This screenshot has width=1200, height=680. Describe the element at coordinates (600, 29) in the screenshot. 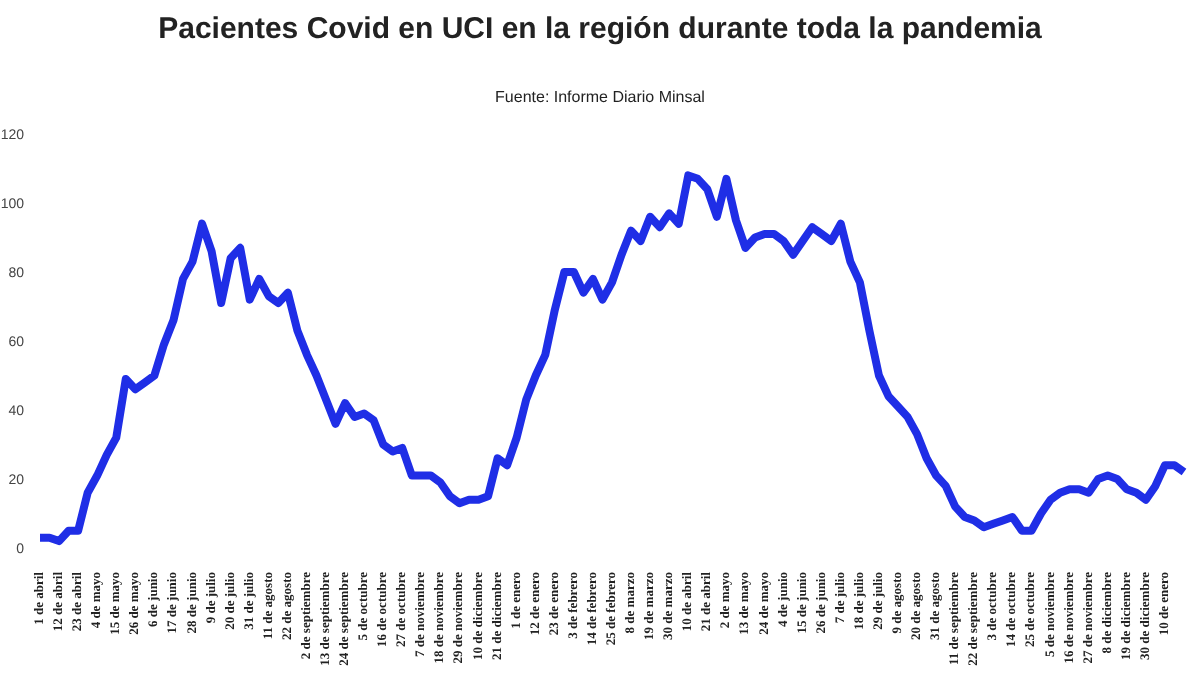

I see `chart-title: Pacientes Covid en UCI en la región durante toda la pandemia` at that location.